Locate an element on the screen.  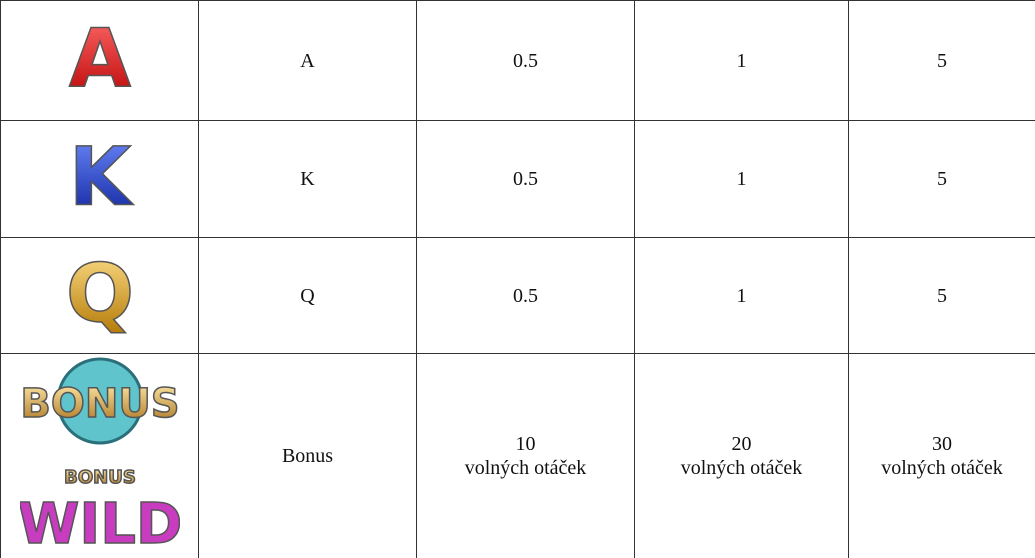
icon-cell: K is located at coordinates (99, 179).